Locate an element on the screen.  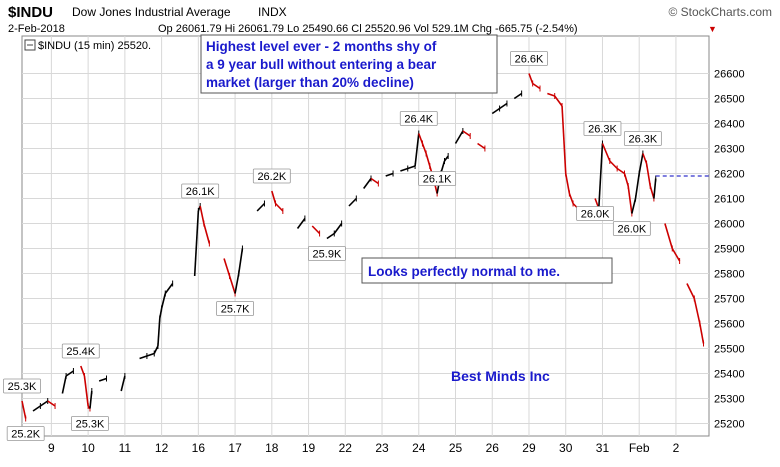
exchange-label: INDX is located at coordinates (272, 12).